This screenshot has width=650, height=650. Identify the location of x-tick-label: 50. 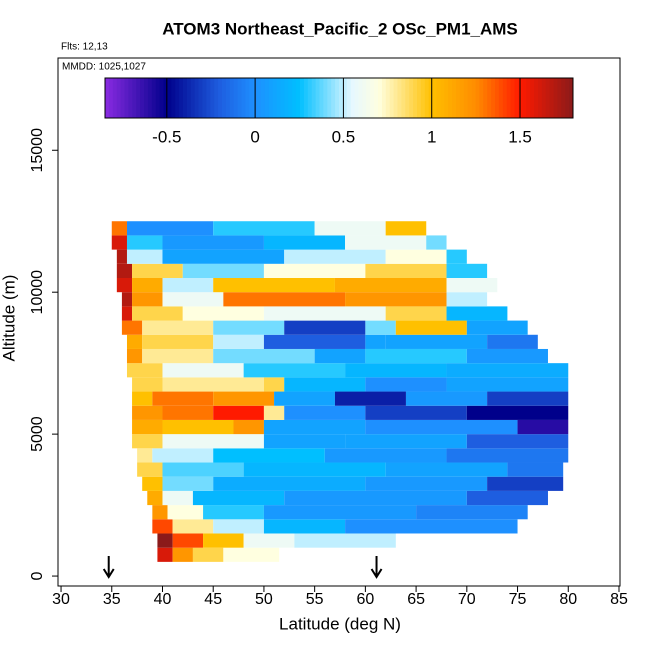
(264, 599).